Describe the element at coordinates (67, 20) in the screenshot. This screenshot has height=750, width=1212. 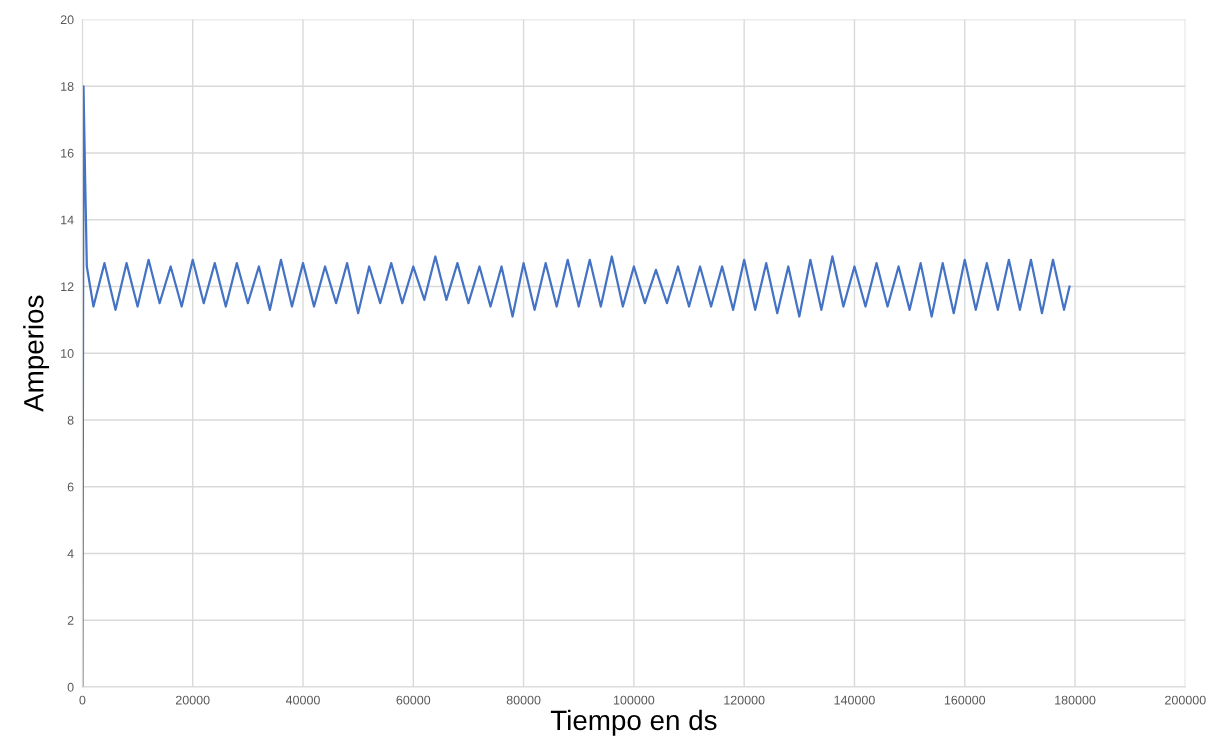
I see `y-tick-label: 20` at that location.